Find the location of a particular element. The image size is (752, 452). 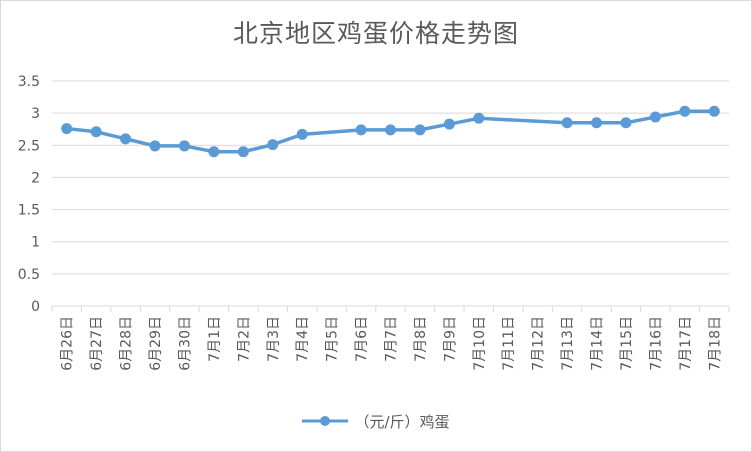

x-tick-label: 7月9日 is located at coordinates (450, 339).